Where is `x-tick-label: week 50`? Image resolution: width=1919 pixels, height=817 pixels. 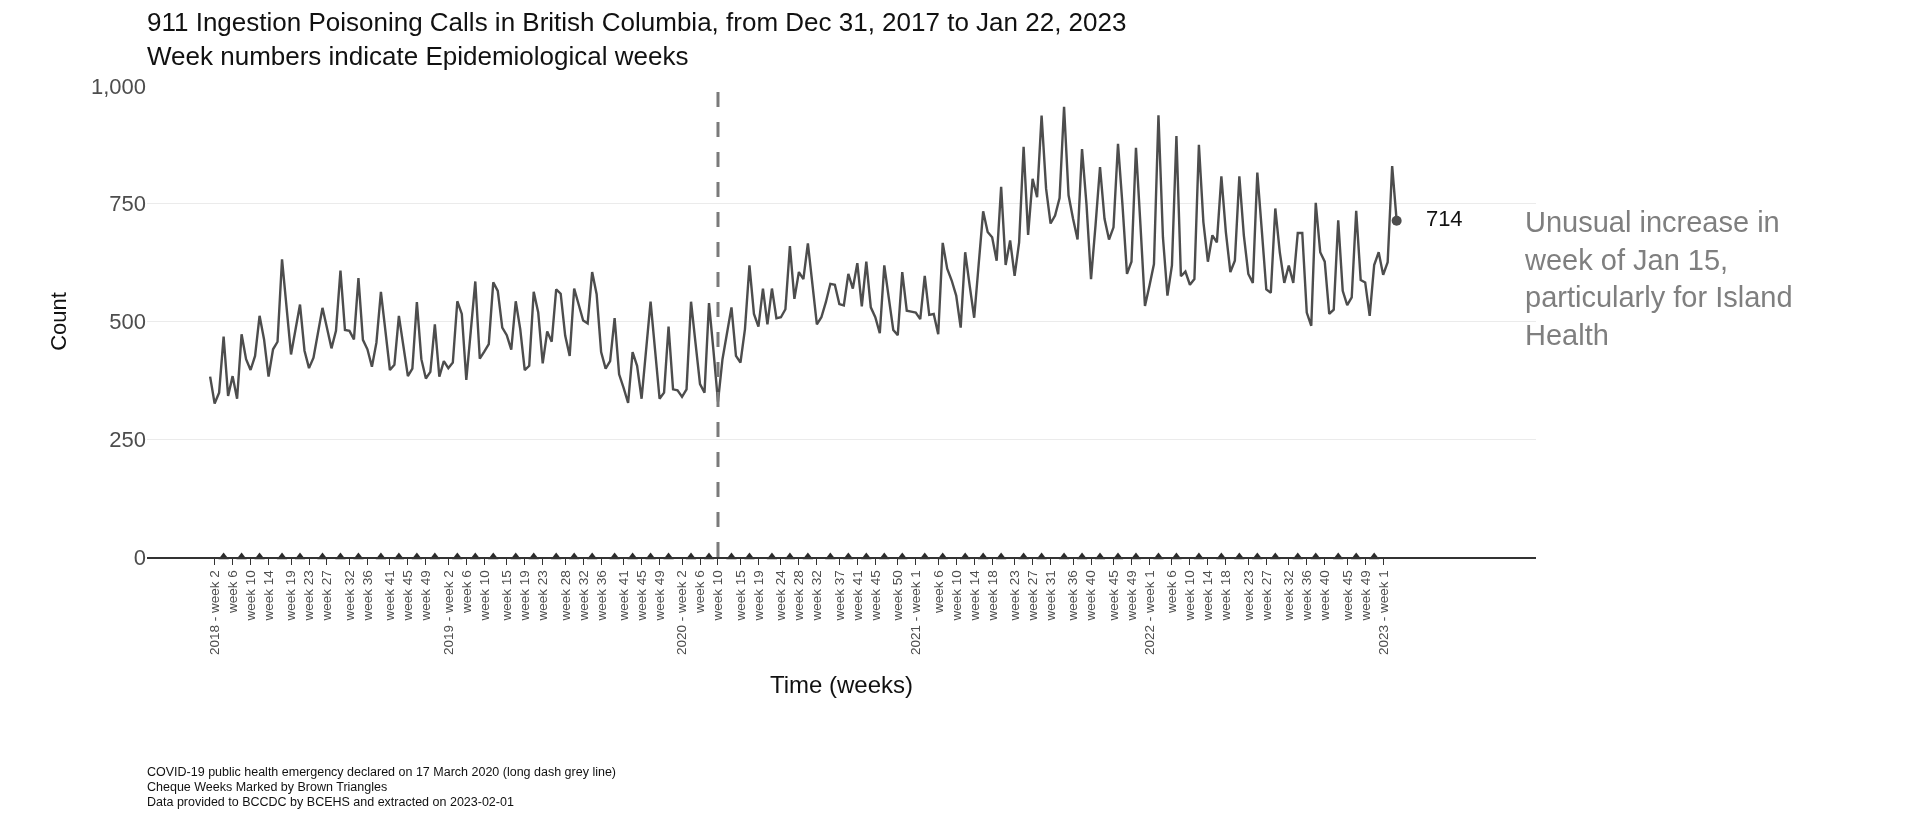
x-tick-label: week 50 is located at coordinates (898, 596).